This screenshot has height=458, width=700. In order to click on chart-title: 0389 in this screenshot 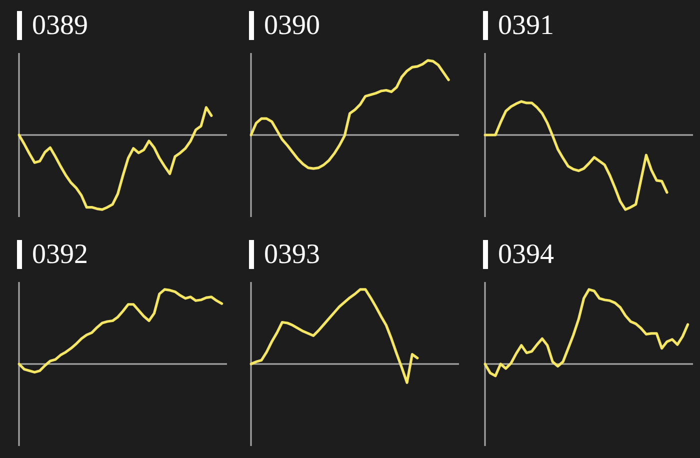, I will do `click(60, 26)`.